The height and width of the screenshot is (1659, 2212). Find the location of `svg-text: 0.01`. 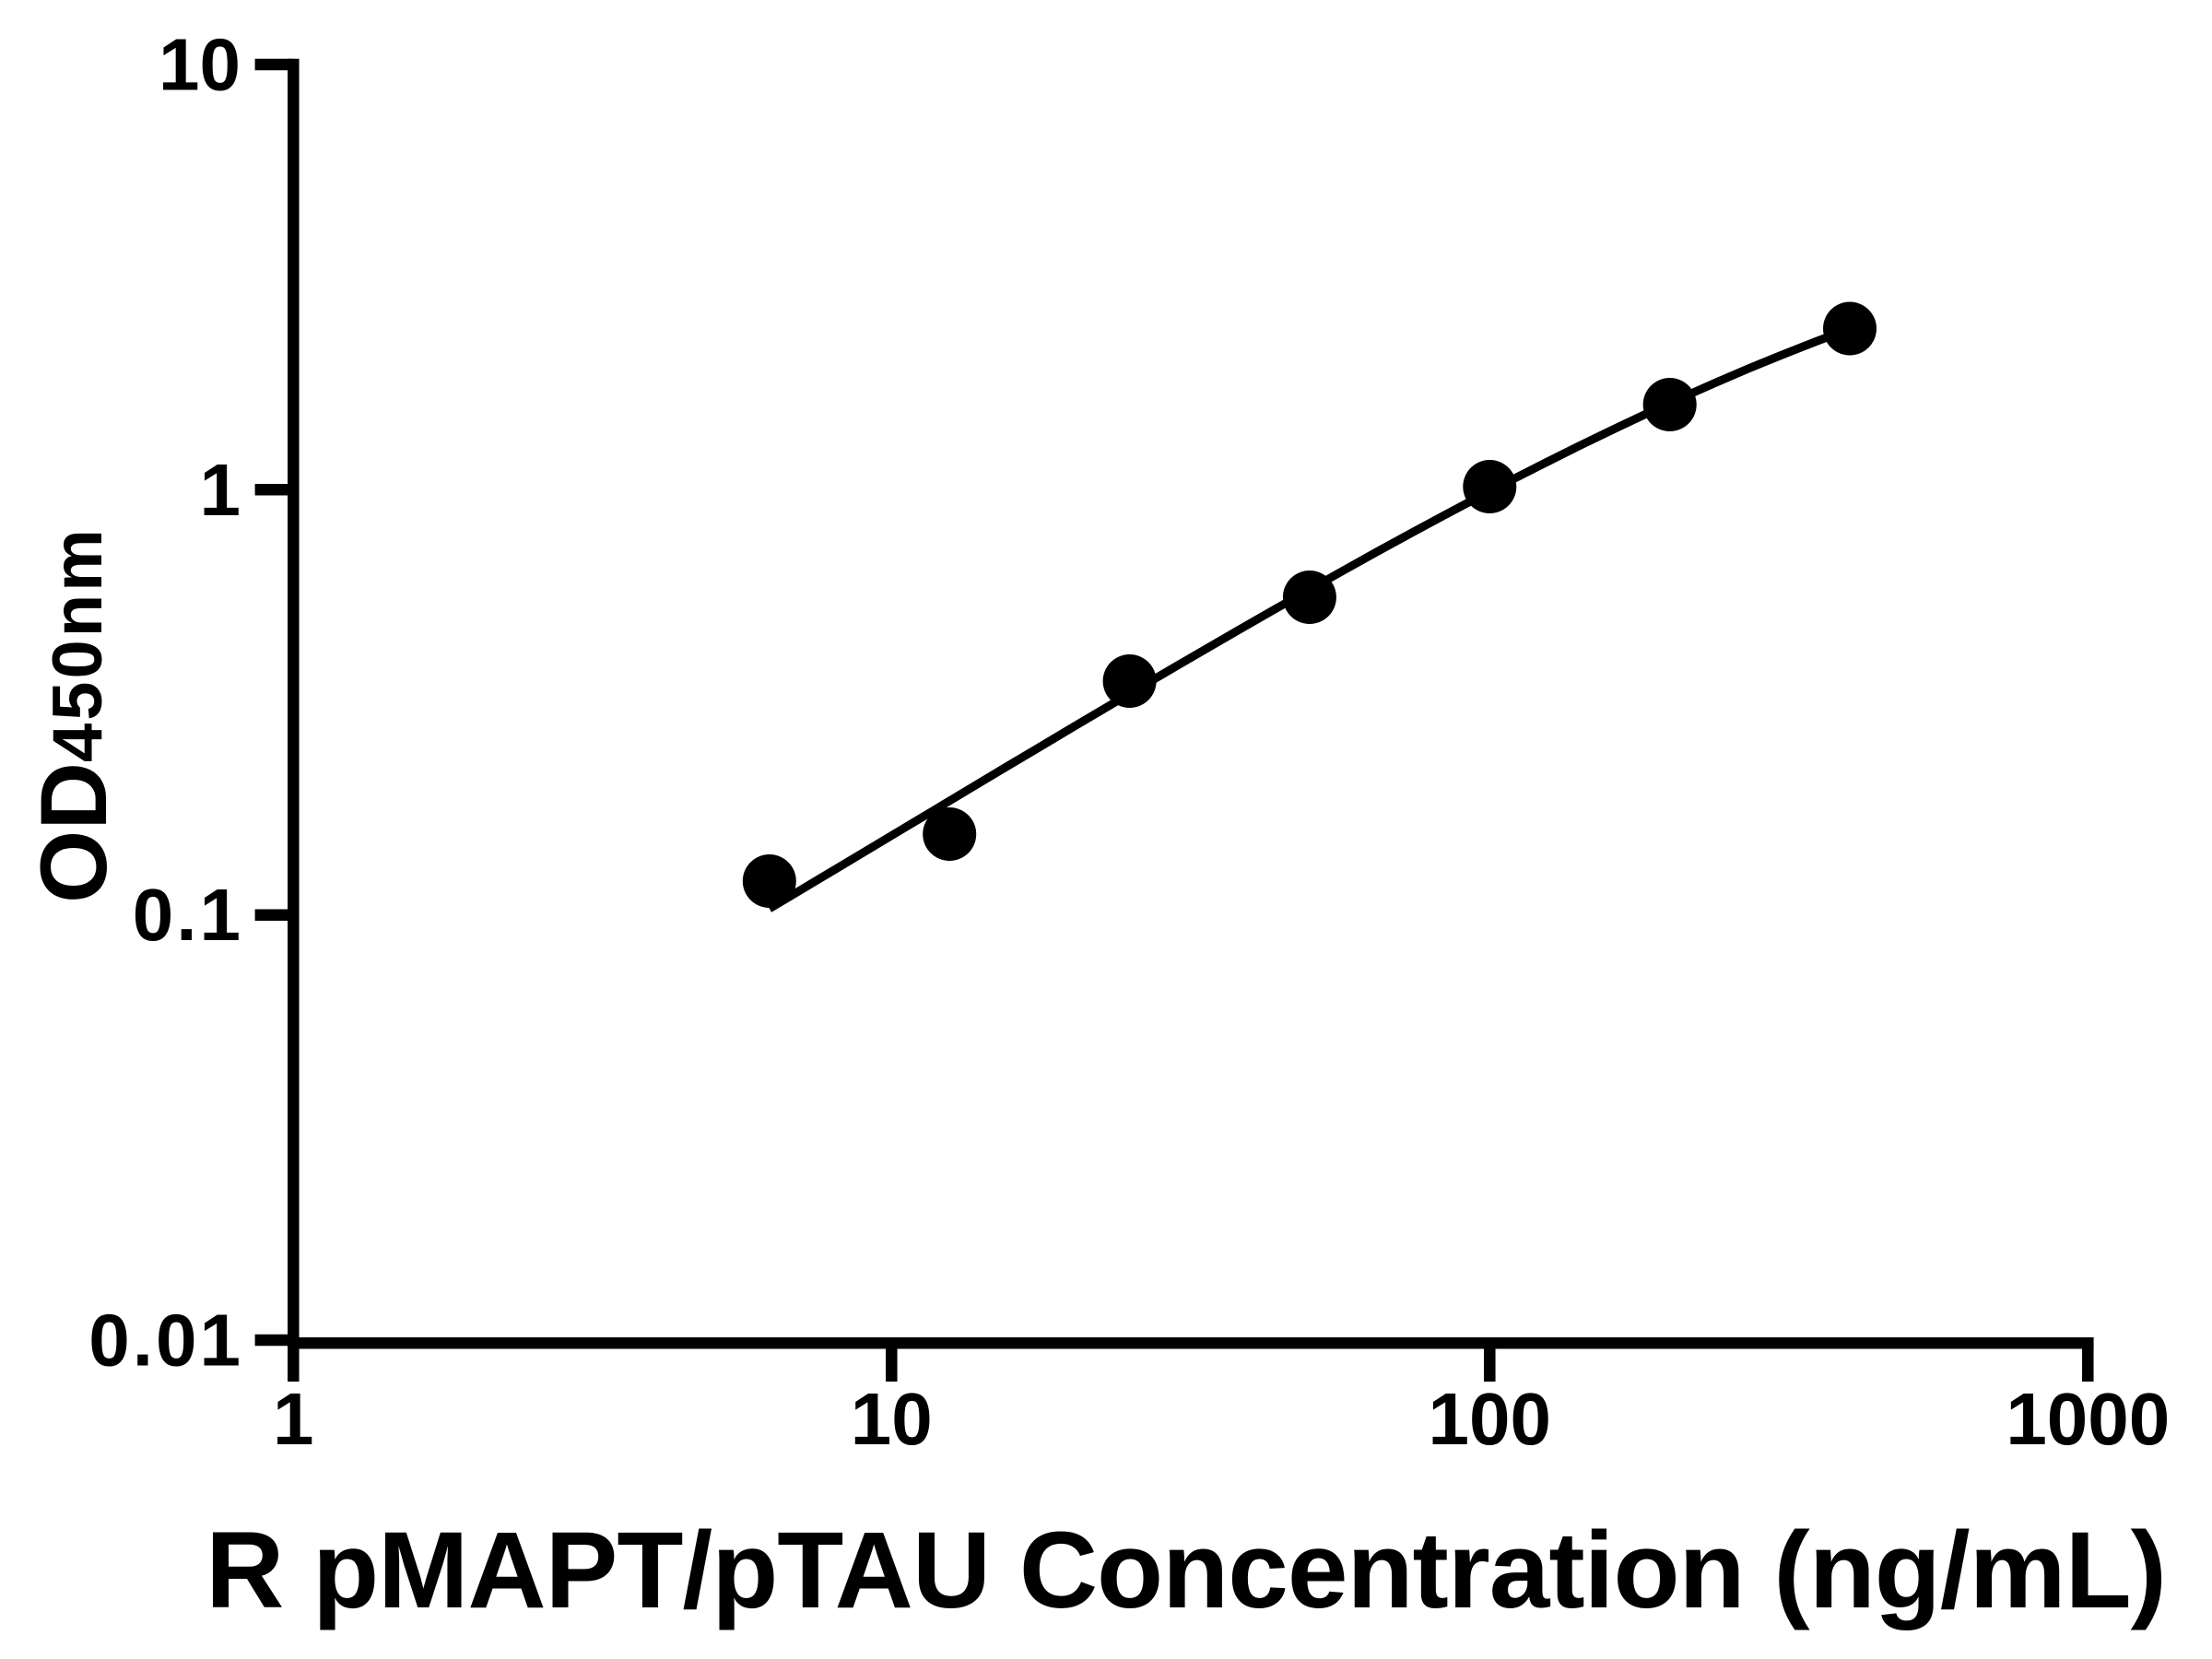

svg-text: 0.01 is located at coordinates (165, 1341).